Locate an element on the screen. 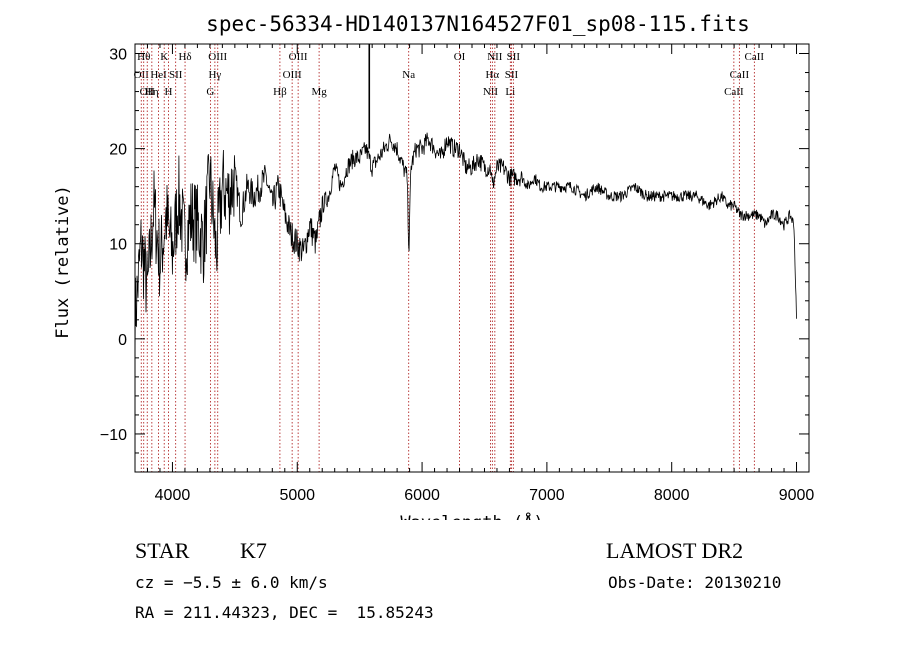  redshift-value: cz = −5.5 ± 6.0 km/s is located at coordinates (231, 582).